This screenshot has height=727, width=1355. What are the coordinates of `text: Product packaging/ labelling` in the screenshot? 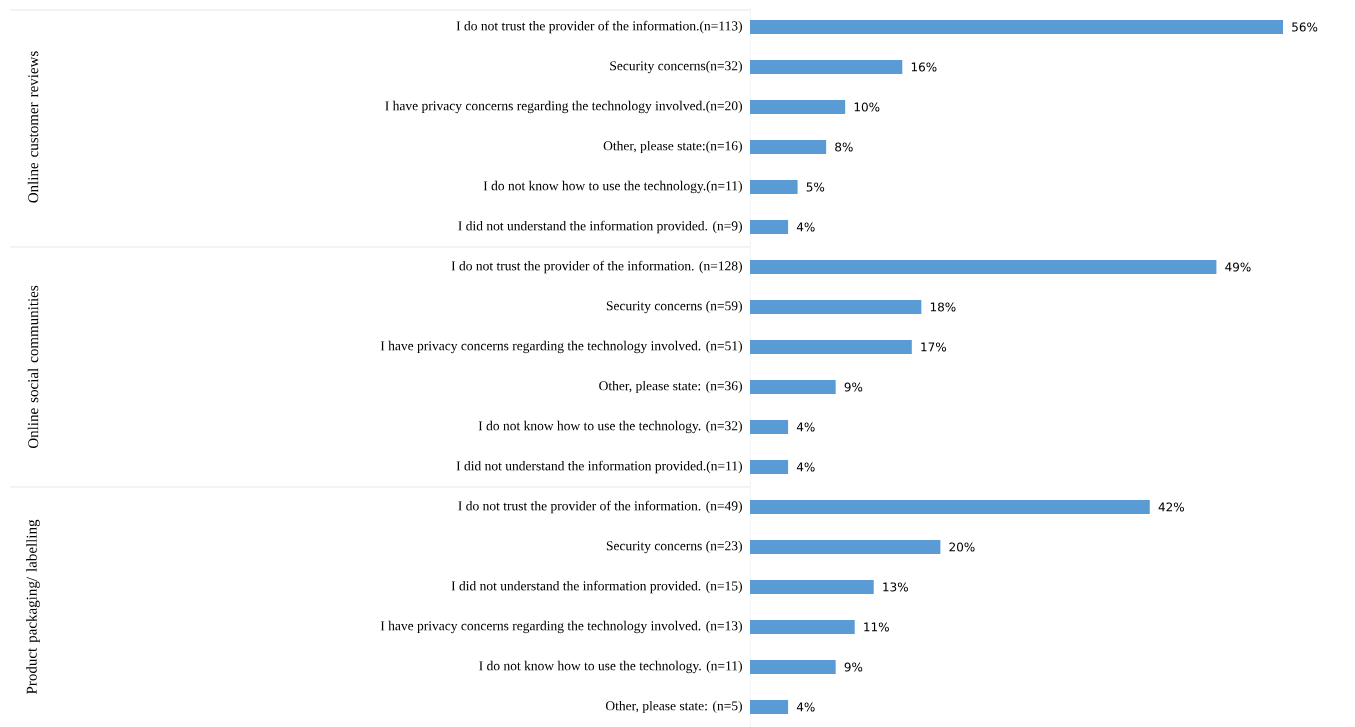 It's located at (33, 606).